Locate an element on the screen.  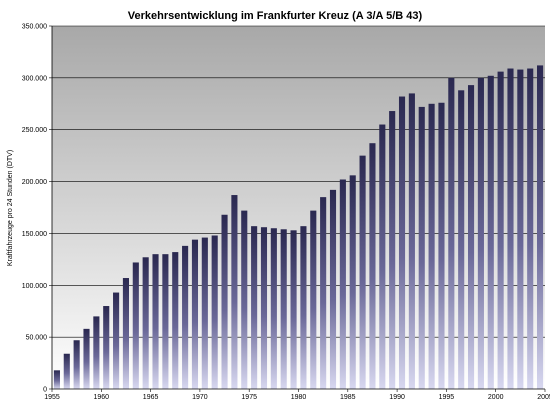
bar-1983 is located at coordinates (333, 289).